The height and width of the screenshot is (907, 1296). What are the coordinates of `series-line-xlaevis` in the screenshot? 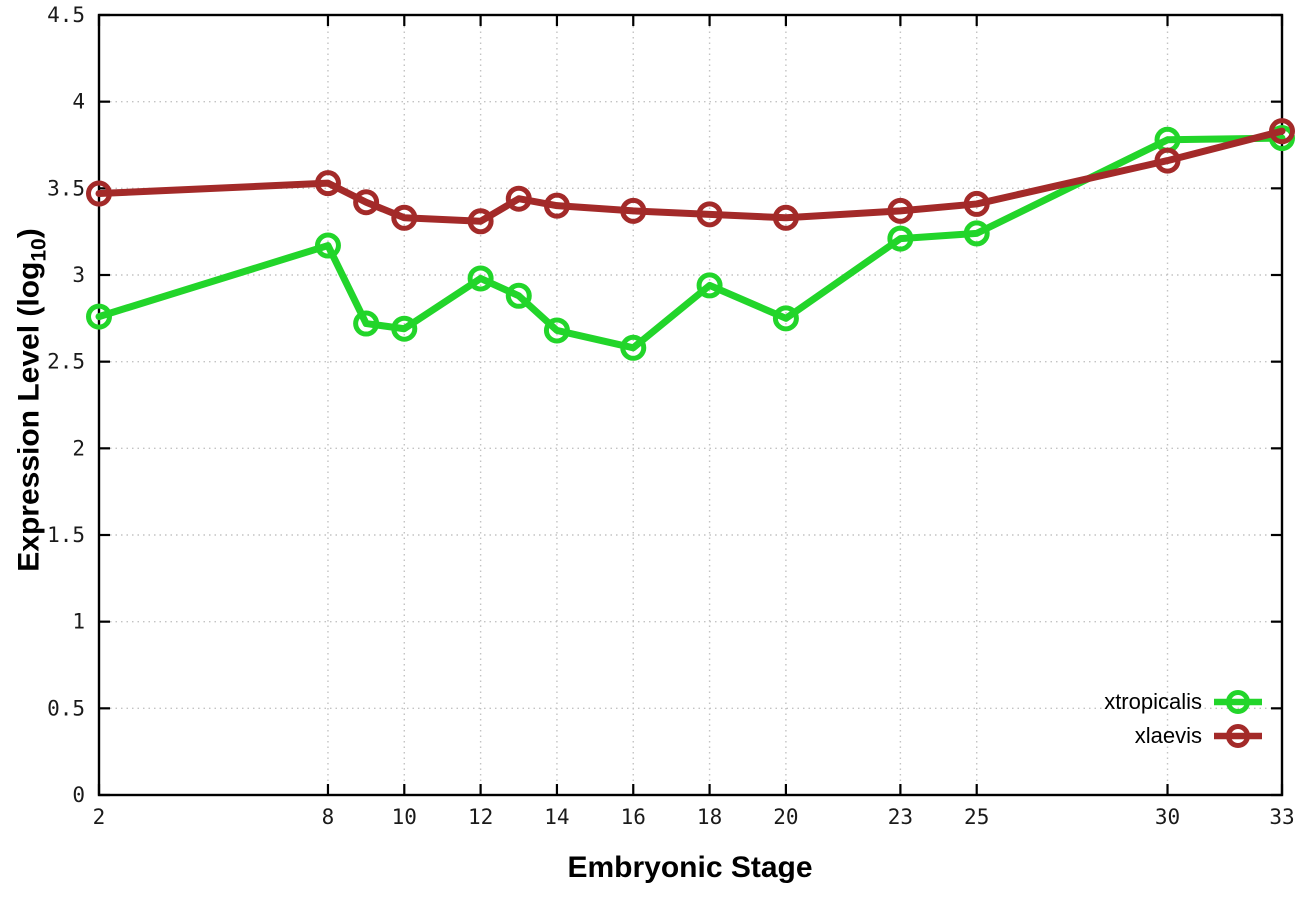 It's located at (690, 176).